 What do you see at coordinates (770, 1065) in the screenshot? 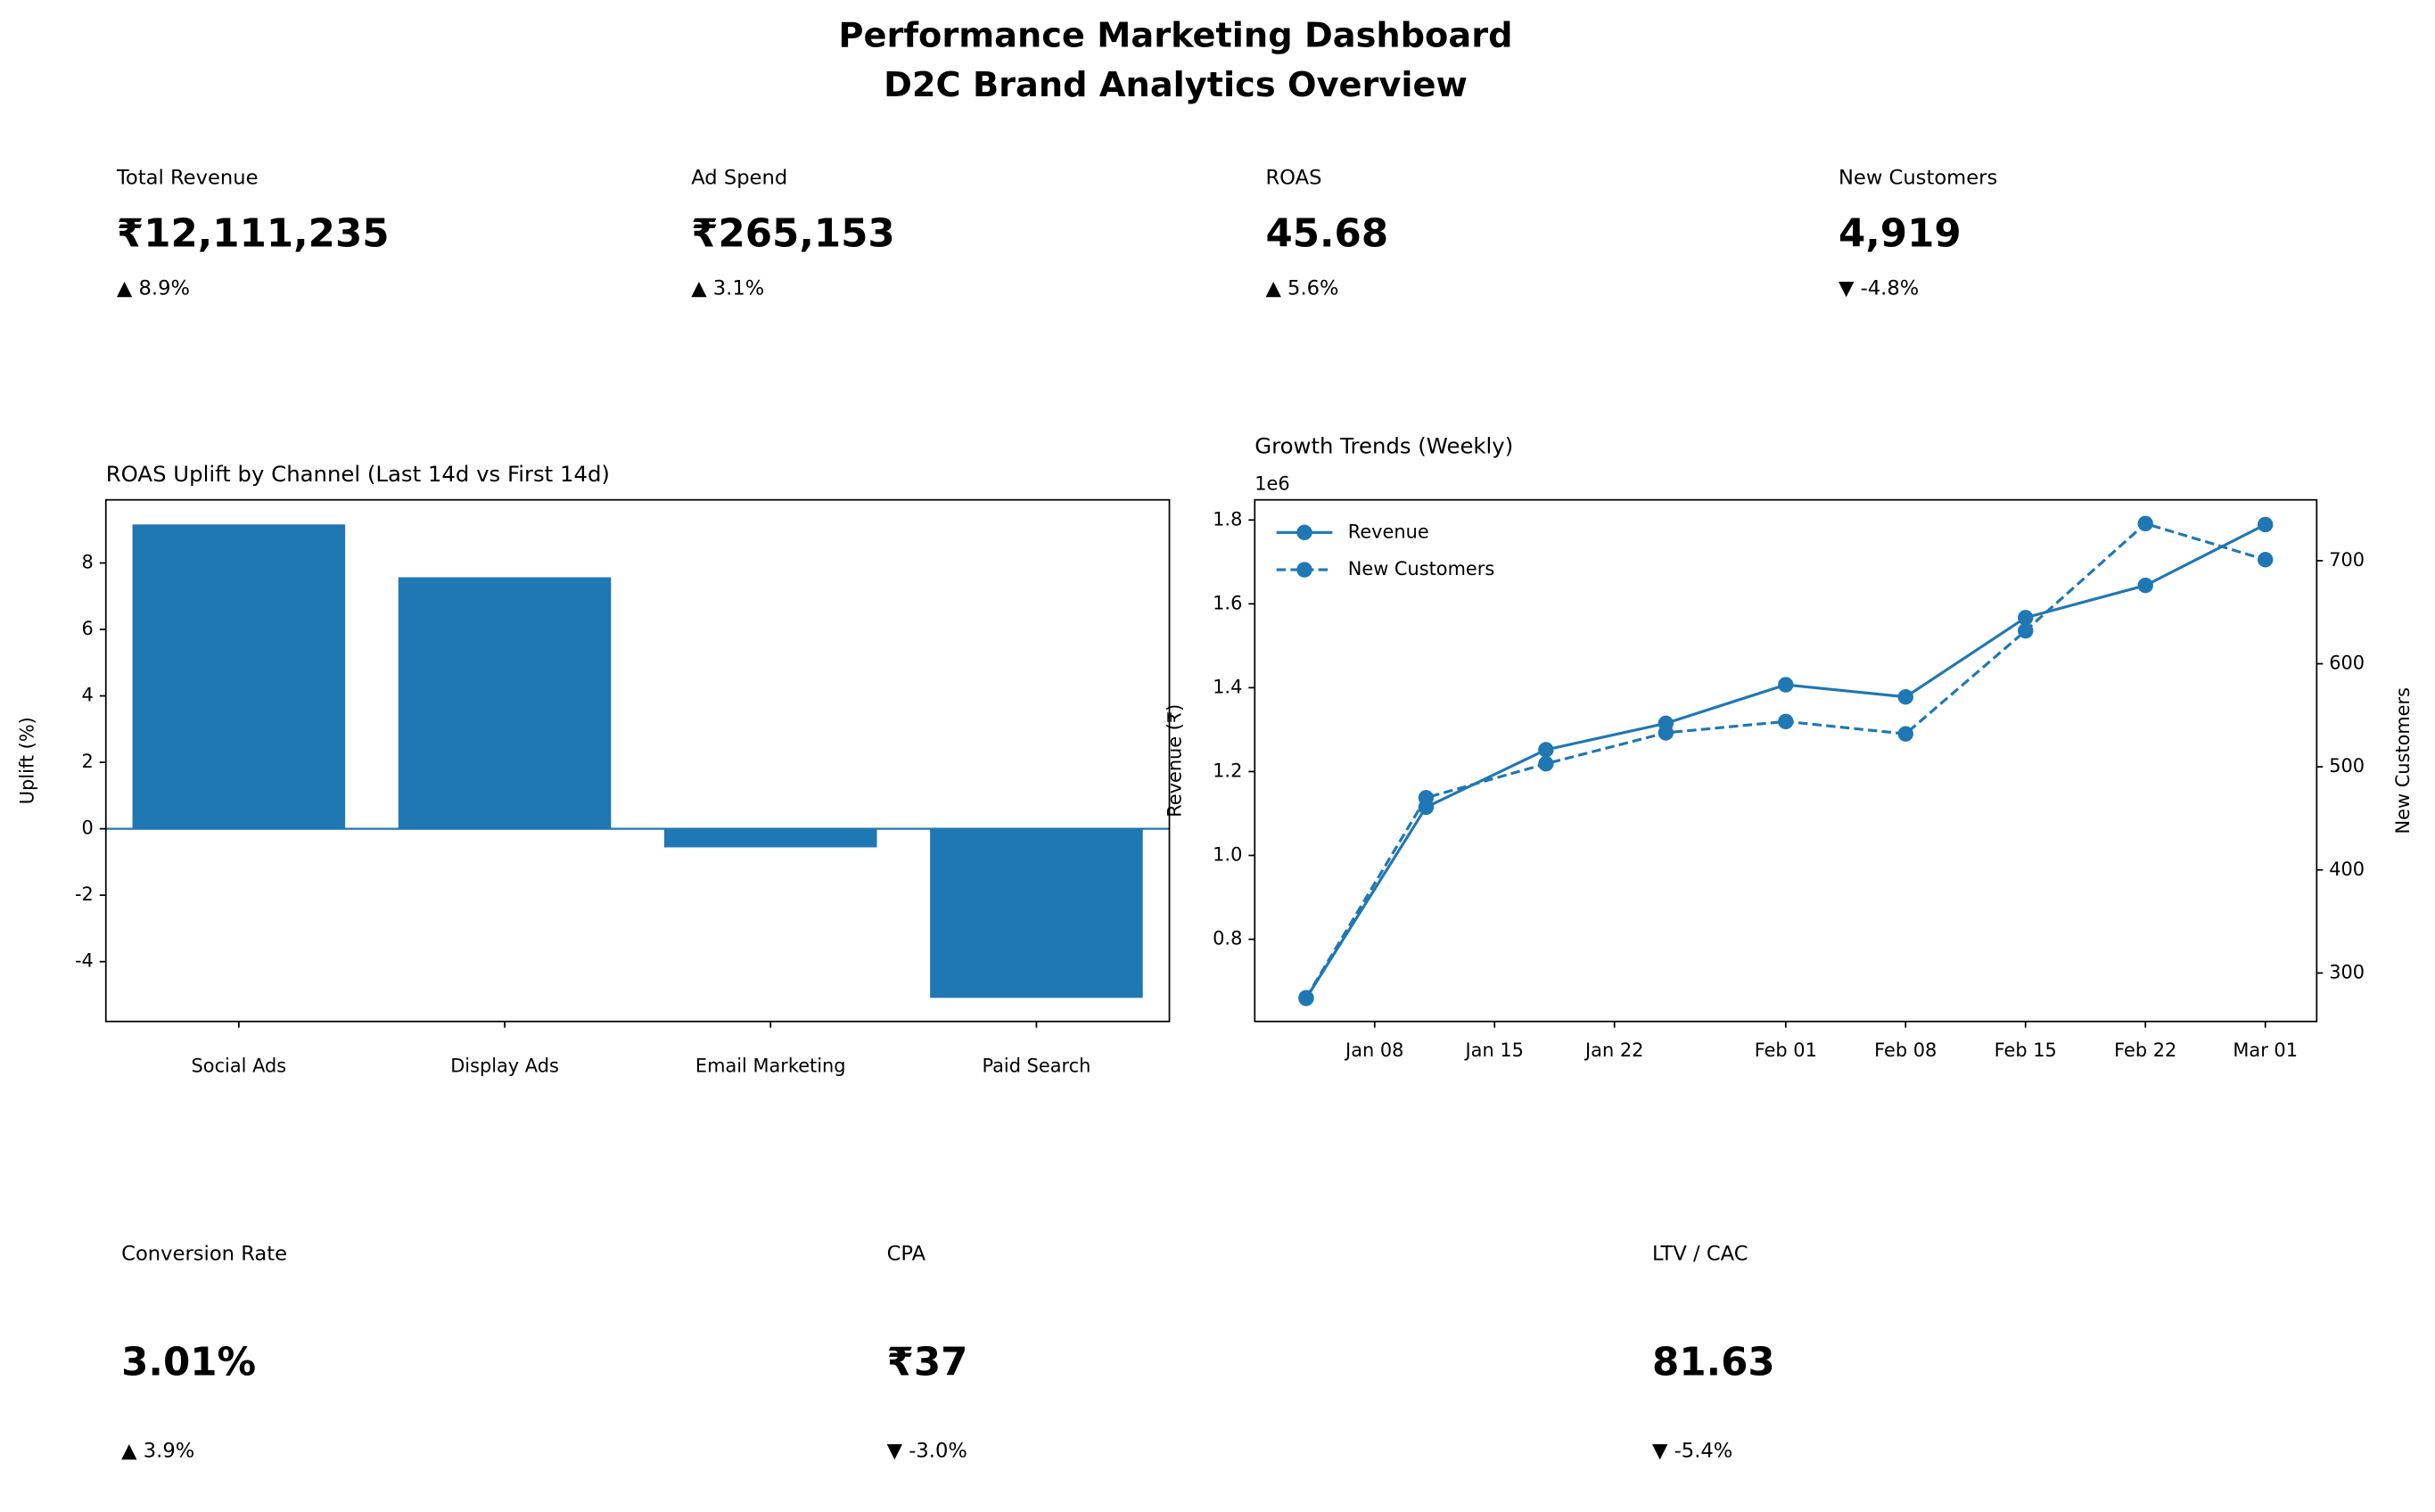
I see `x-tick-label: Email Marketing` at bounding box center [770, 1065].